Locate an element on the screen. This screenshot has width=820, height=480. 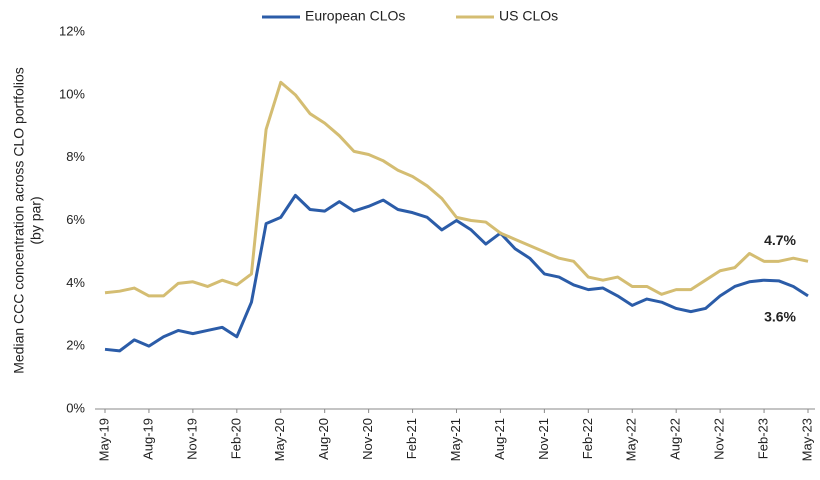
y-tick-label: 2% is located at coordinates (75, 345).